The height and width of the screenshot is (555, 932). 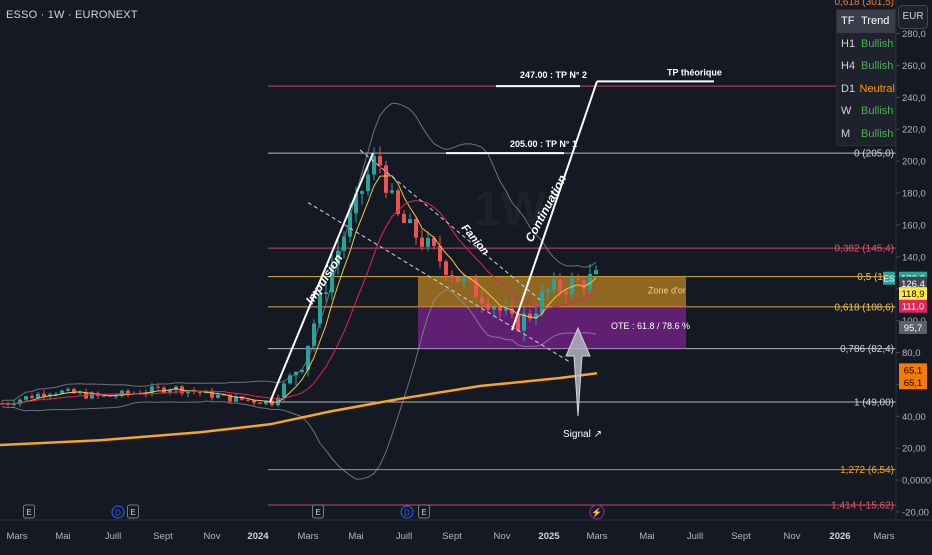 What do you see at coordinates (29, 511) in the screenshot?
I see `earnings-marker` at bounding box center [29, 511].